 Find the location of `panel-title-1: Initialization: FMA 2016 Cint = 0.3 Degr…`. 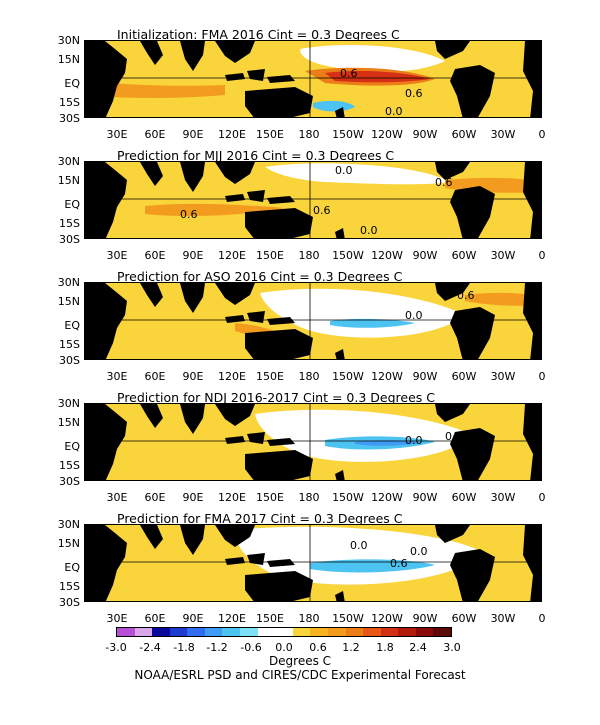

panel-title-1: Initialization: FMA 2016 Cint = 0.3 Degr… is located at coordinates (258, 34).